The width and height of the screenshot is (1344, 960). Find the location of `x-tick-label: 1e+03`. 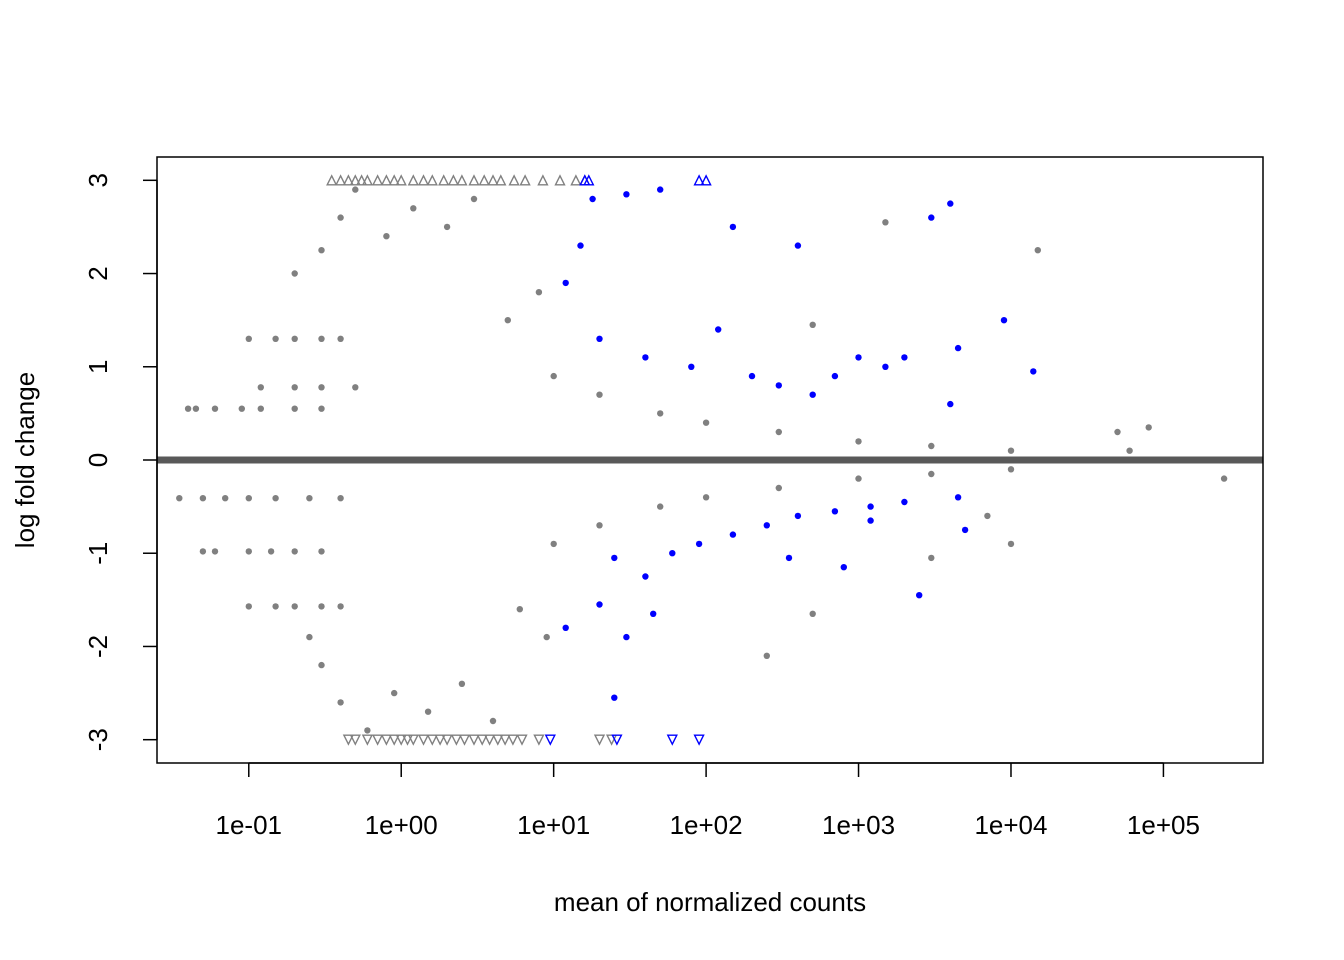

x-tick-label: 1e+03 is located at coordinates (858, 825).